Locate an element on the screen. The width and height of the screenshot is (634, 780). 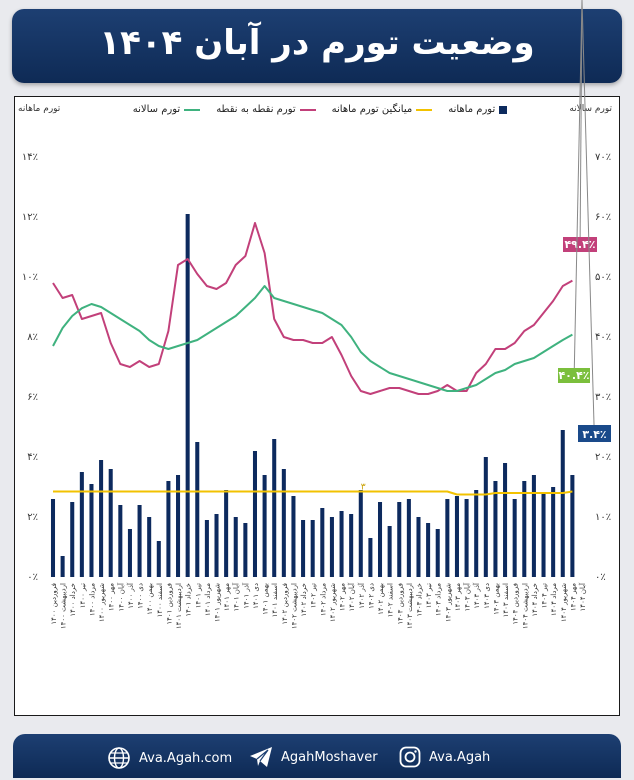
header-banner: وضعیت تورم در آبان ۱۴۰۴ is located at coordinates (317, 46).